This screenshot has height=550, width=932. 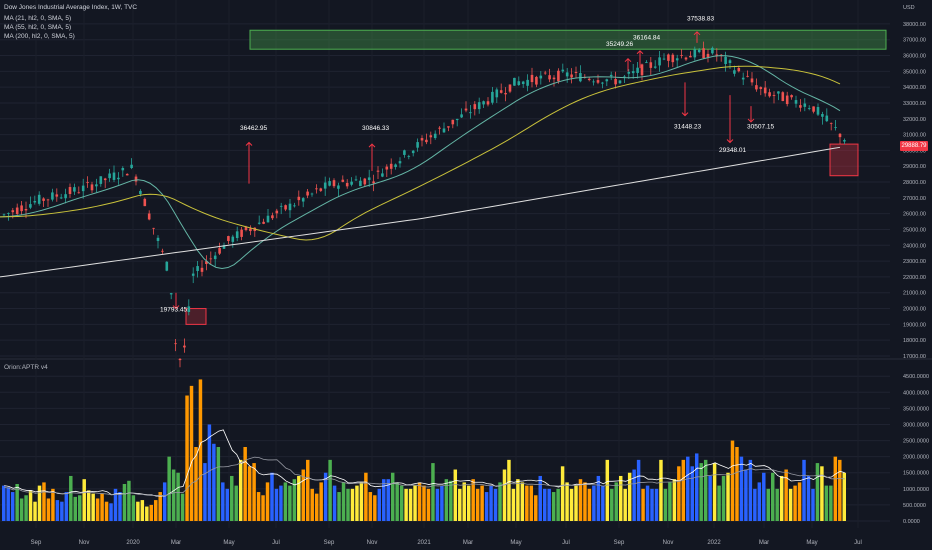 What do you see at coordinates (39, 36) in the screenshot?
I see `ma200-legend: MA (200, hl2, 0, SMA, 5)` at bounding box center [39, 36].